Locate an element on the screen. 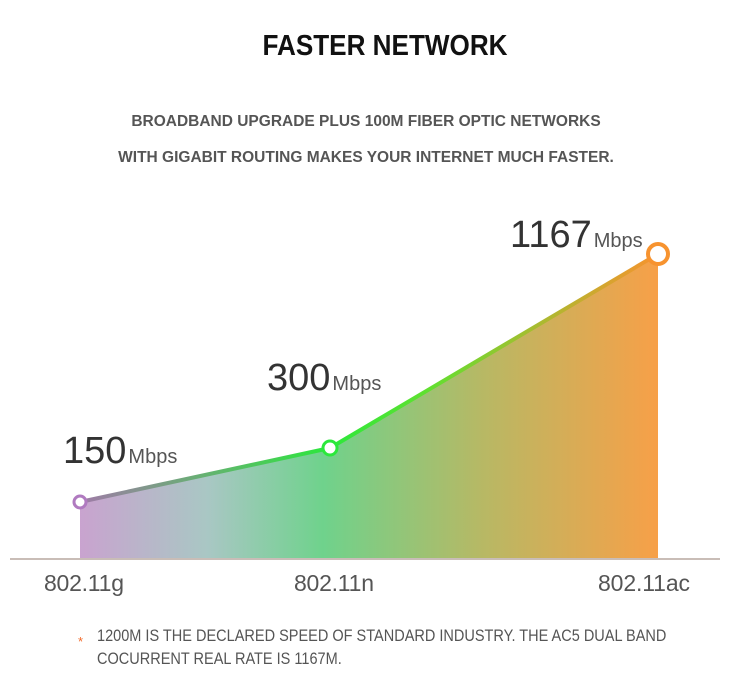 Image resolution: width=750 pixels, height=675 pixels. value-label: 150 Mbps is located at coordinates (120, 451).